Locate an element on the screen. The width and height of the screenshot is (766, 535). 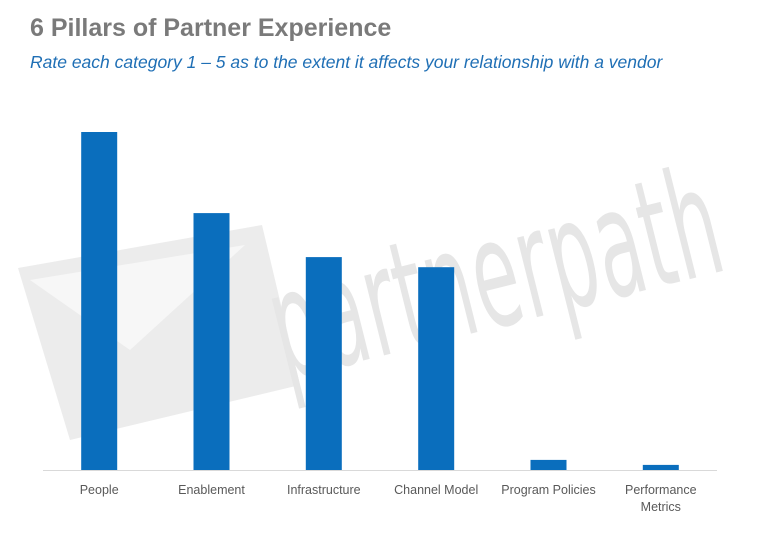
x-tick-label: Program Policies is located at coordinates (548, 490).